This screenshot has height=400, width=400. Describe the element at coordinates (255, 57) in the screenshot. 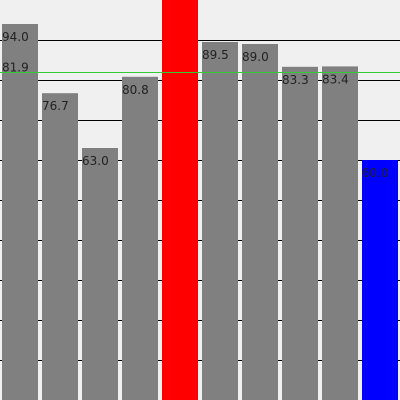

I see `bar-value-label: 89.0` at that location.